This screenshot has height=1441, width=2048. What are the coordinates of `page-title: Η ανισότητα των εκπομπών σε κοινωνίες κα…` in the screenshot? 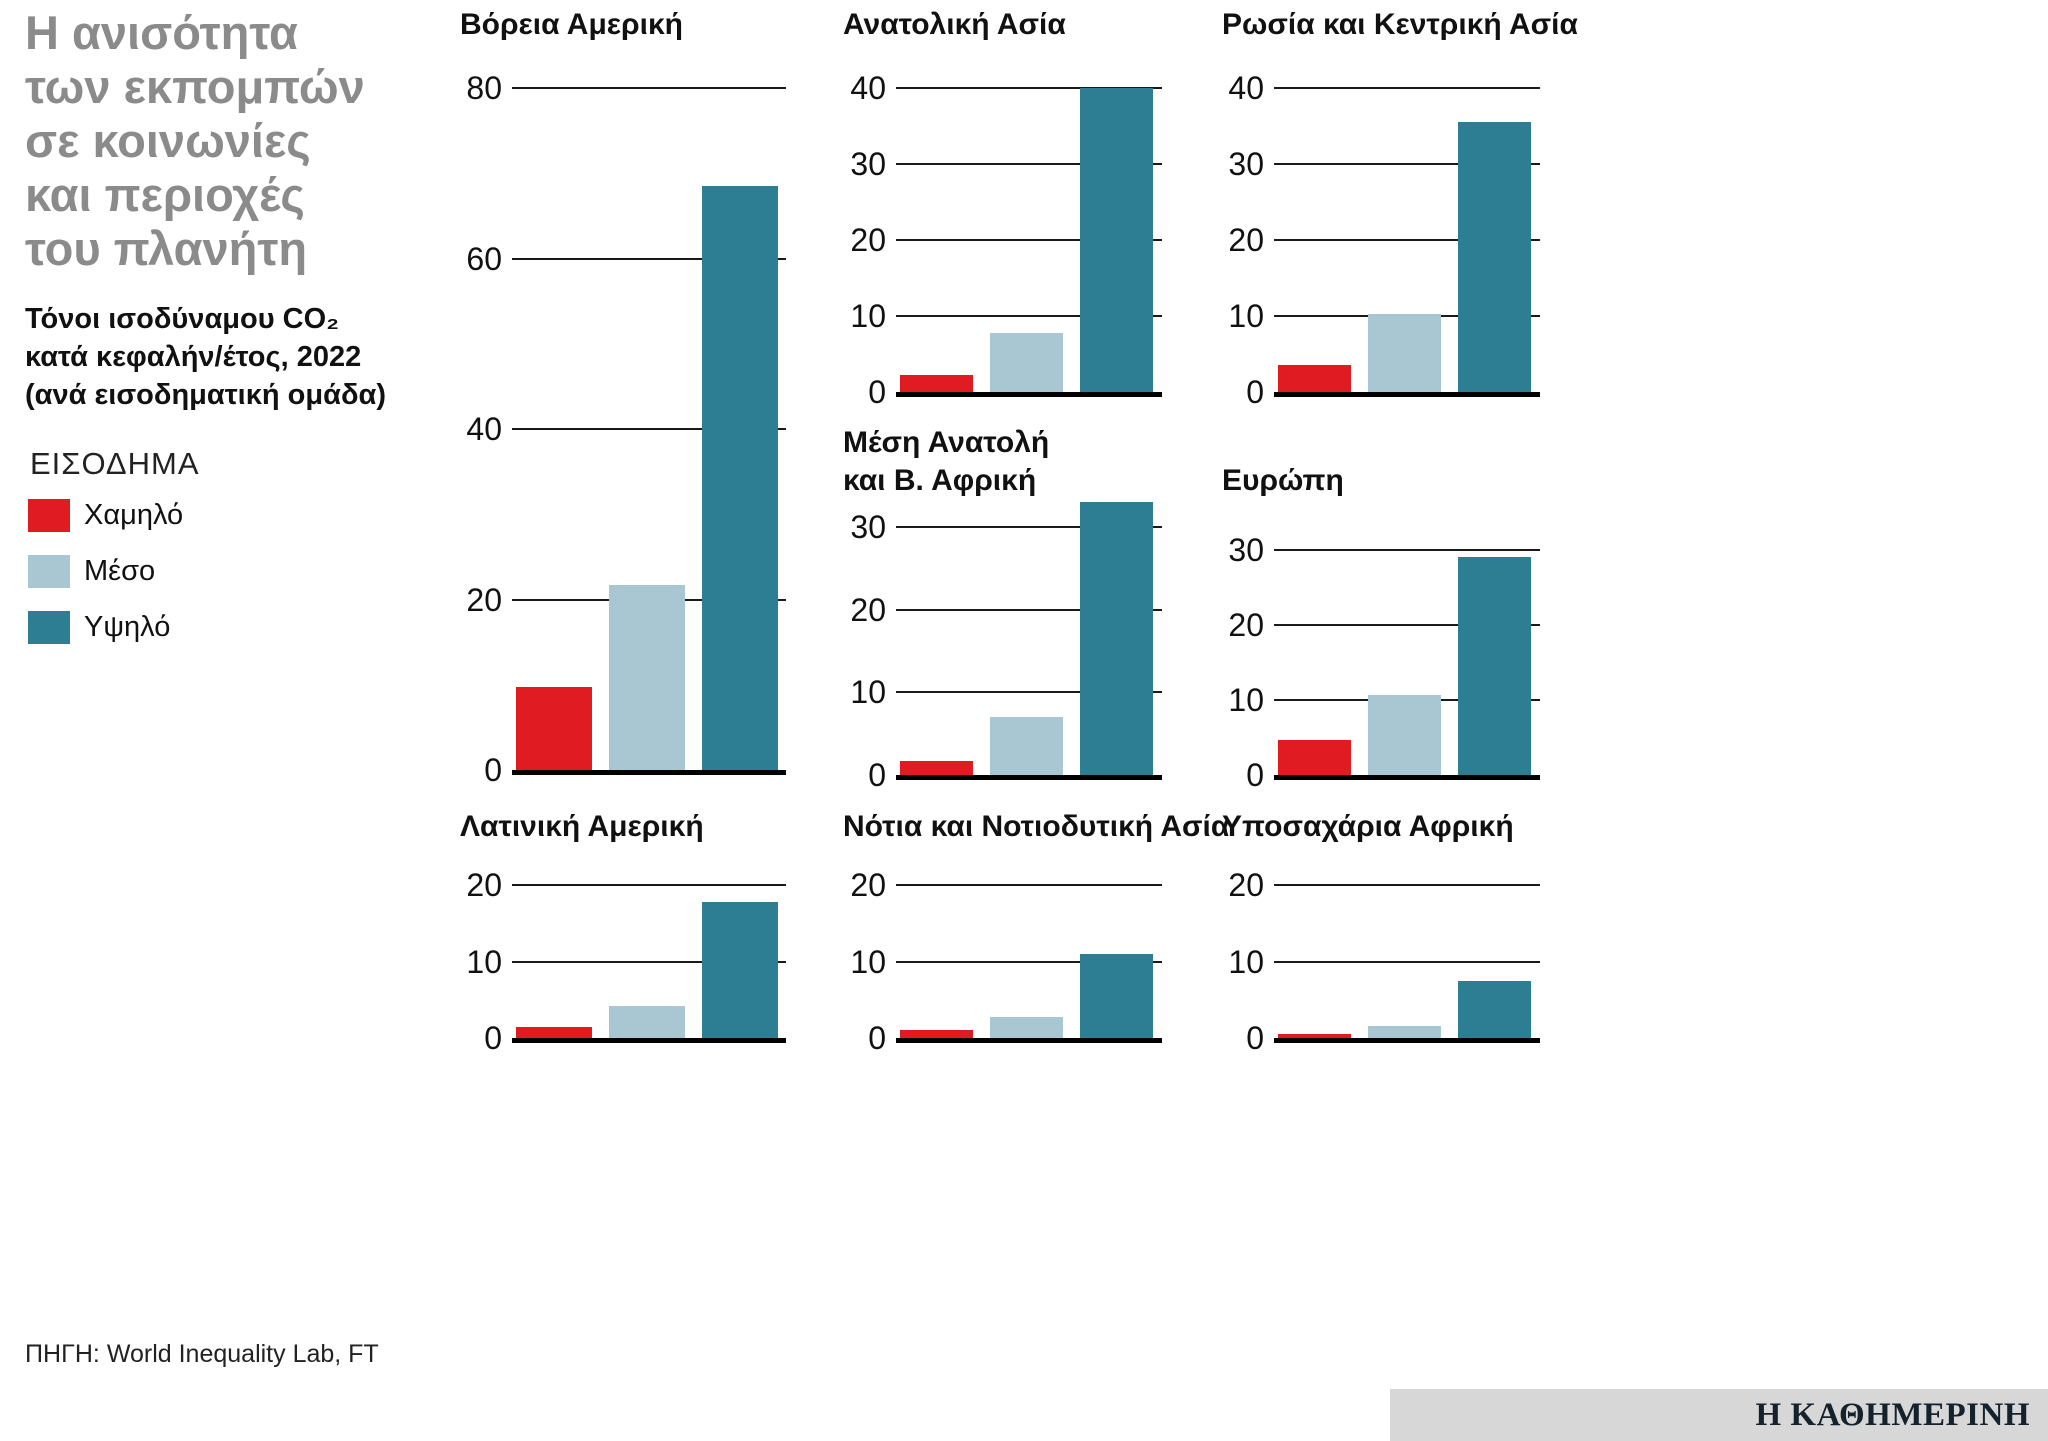 It's located at (195, 140).